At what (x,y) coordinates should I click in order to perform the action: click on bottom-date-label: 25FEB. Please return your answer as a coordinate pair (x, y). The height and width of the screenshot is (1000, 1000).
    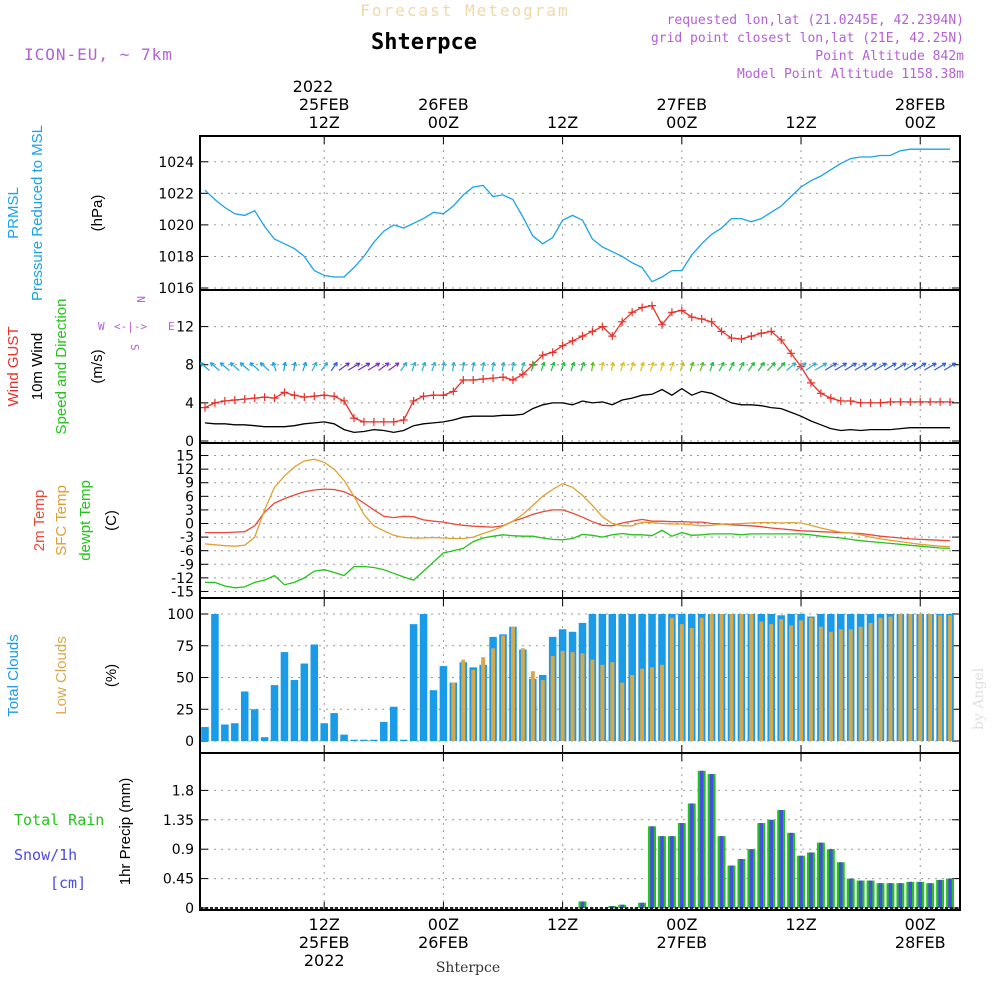
    Looking at the image, I should click on (324, 942).